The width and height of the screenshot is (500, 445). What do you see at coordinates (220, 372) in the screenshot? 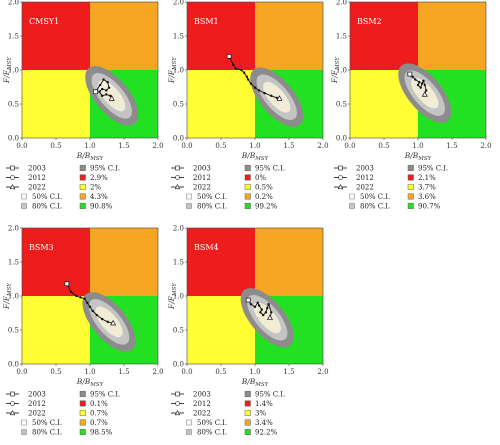
I see `x-tick-label: 0.5` at bounding box center [220, 372].